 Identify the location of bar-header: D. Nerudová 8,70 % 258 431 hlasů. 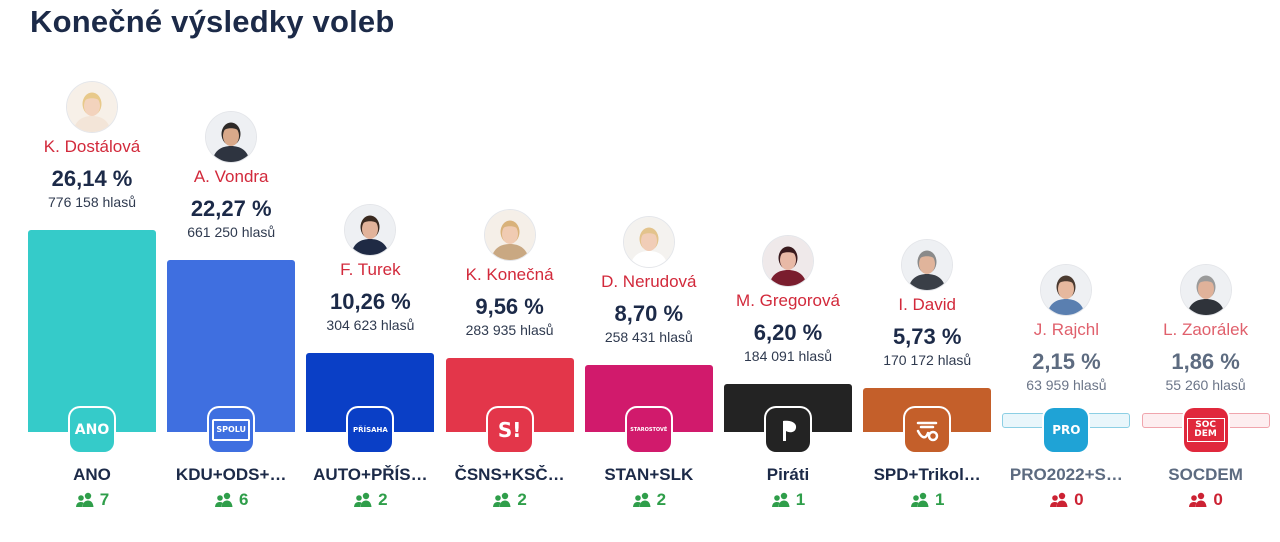
(649, 281).